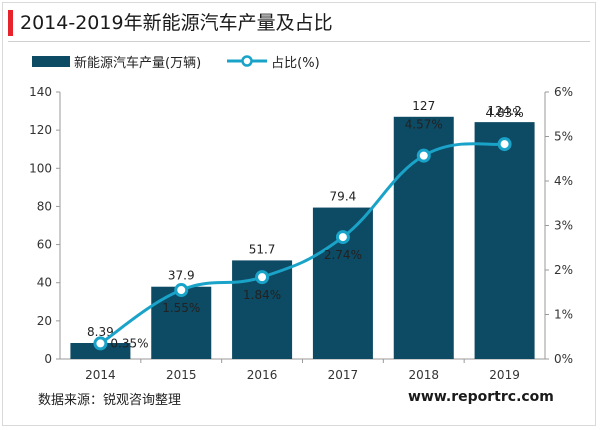 The image size is (600, 430). What do you see at coordinates (563, 137) in the screenshot?
I see `y-right-tick-label: 5%` at bounding box center [563, 137].